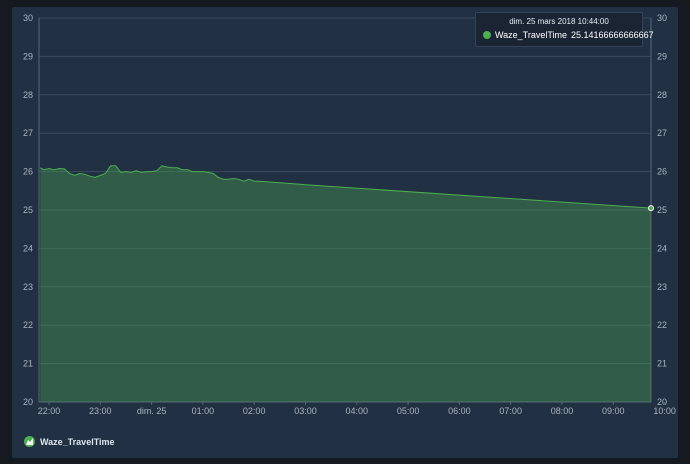 This screenshot has height=464, width=690. What do you see at coordinates (28, 402) in the screenshot?
I see `y-tick-label-left: 20` at bounding box center [28, 402].